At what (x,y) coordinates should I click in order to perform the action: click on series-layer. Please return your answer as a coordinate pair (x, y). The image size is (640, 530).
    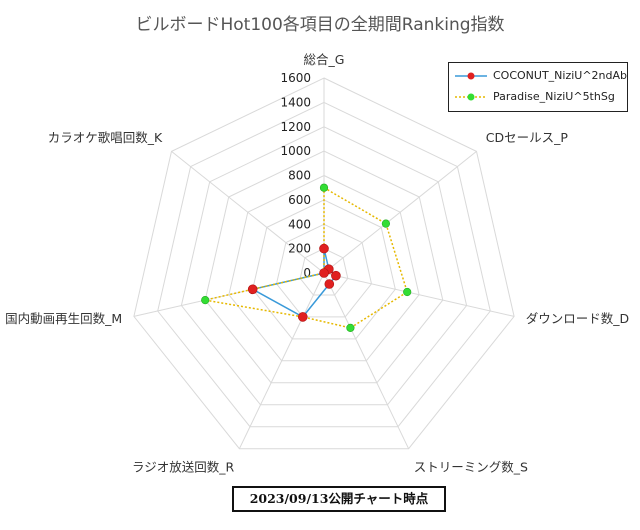
    Looking at the image, I should click on (306, 258).